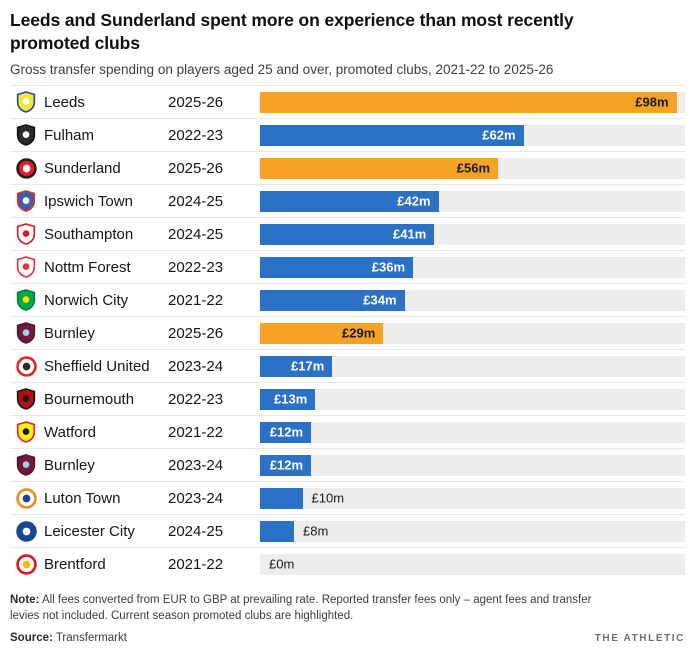 The image size is (695, 653). What do you see at coordinates (410, 234) in the screenshot?
I see `bar-value-label: £41m` at bounding box center [410, 234].